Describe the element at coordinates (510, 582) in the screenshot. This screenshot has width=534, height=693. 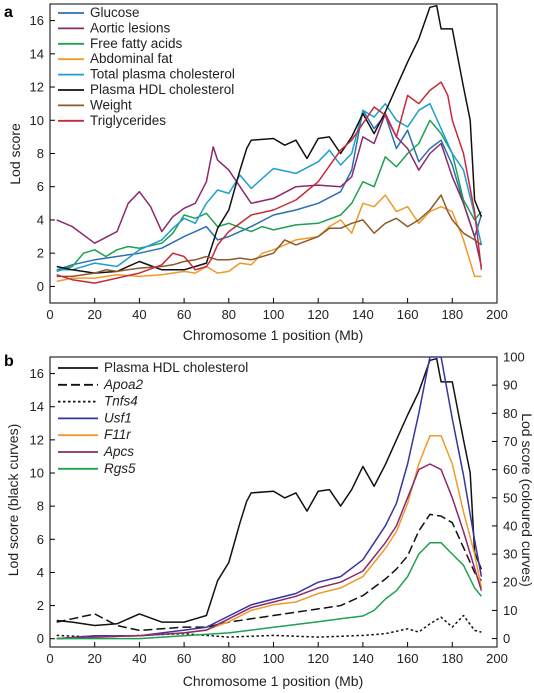
I see `y2-tick-label: 20` at that location.